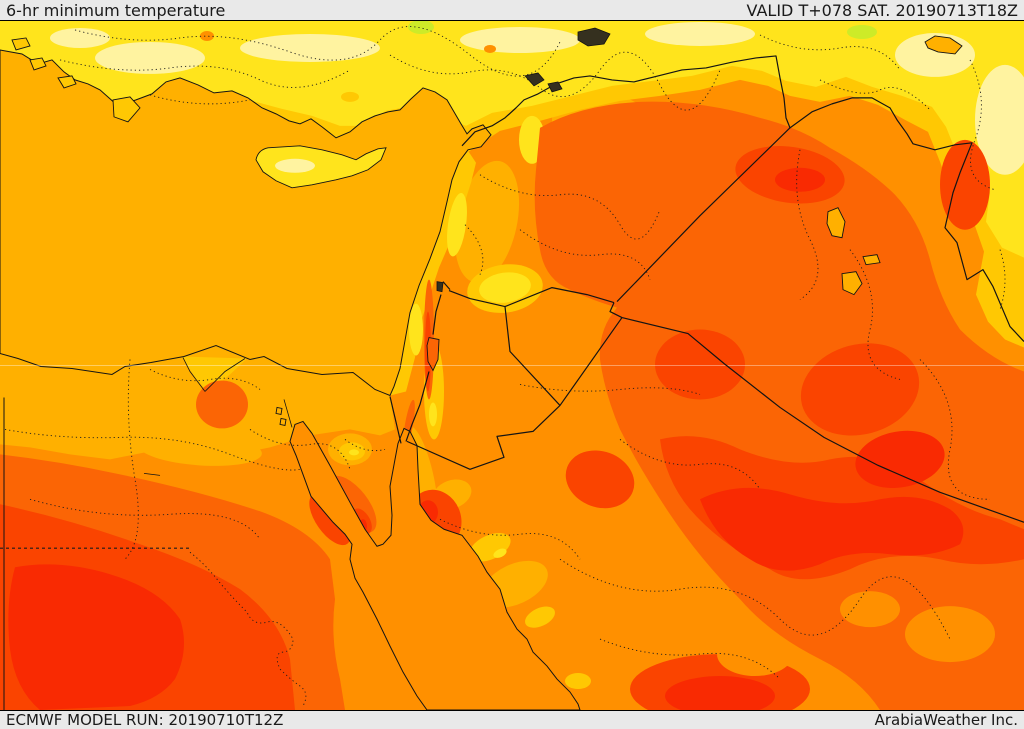  What do you see at coordinates (457, 225) in the screenshot?
I see `lebanon-yellow` at bounding box center [457, 225].